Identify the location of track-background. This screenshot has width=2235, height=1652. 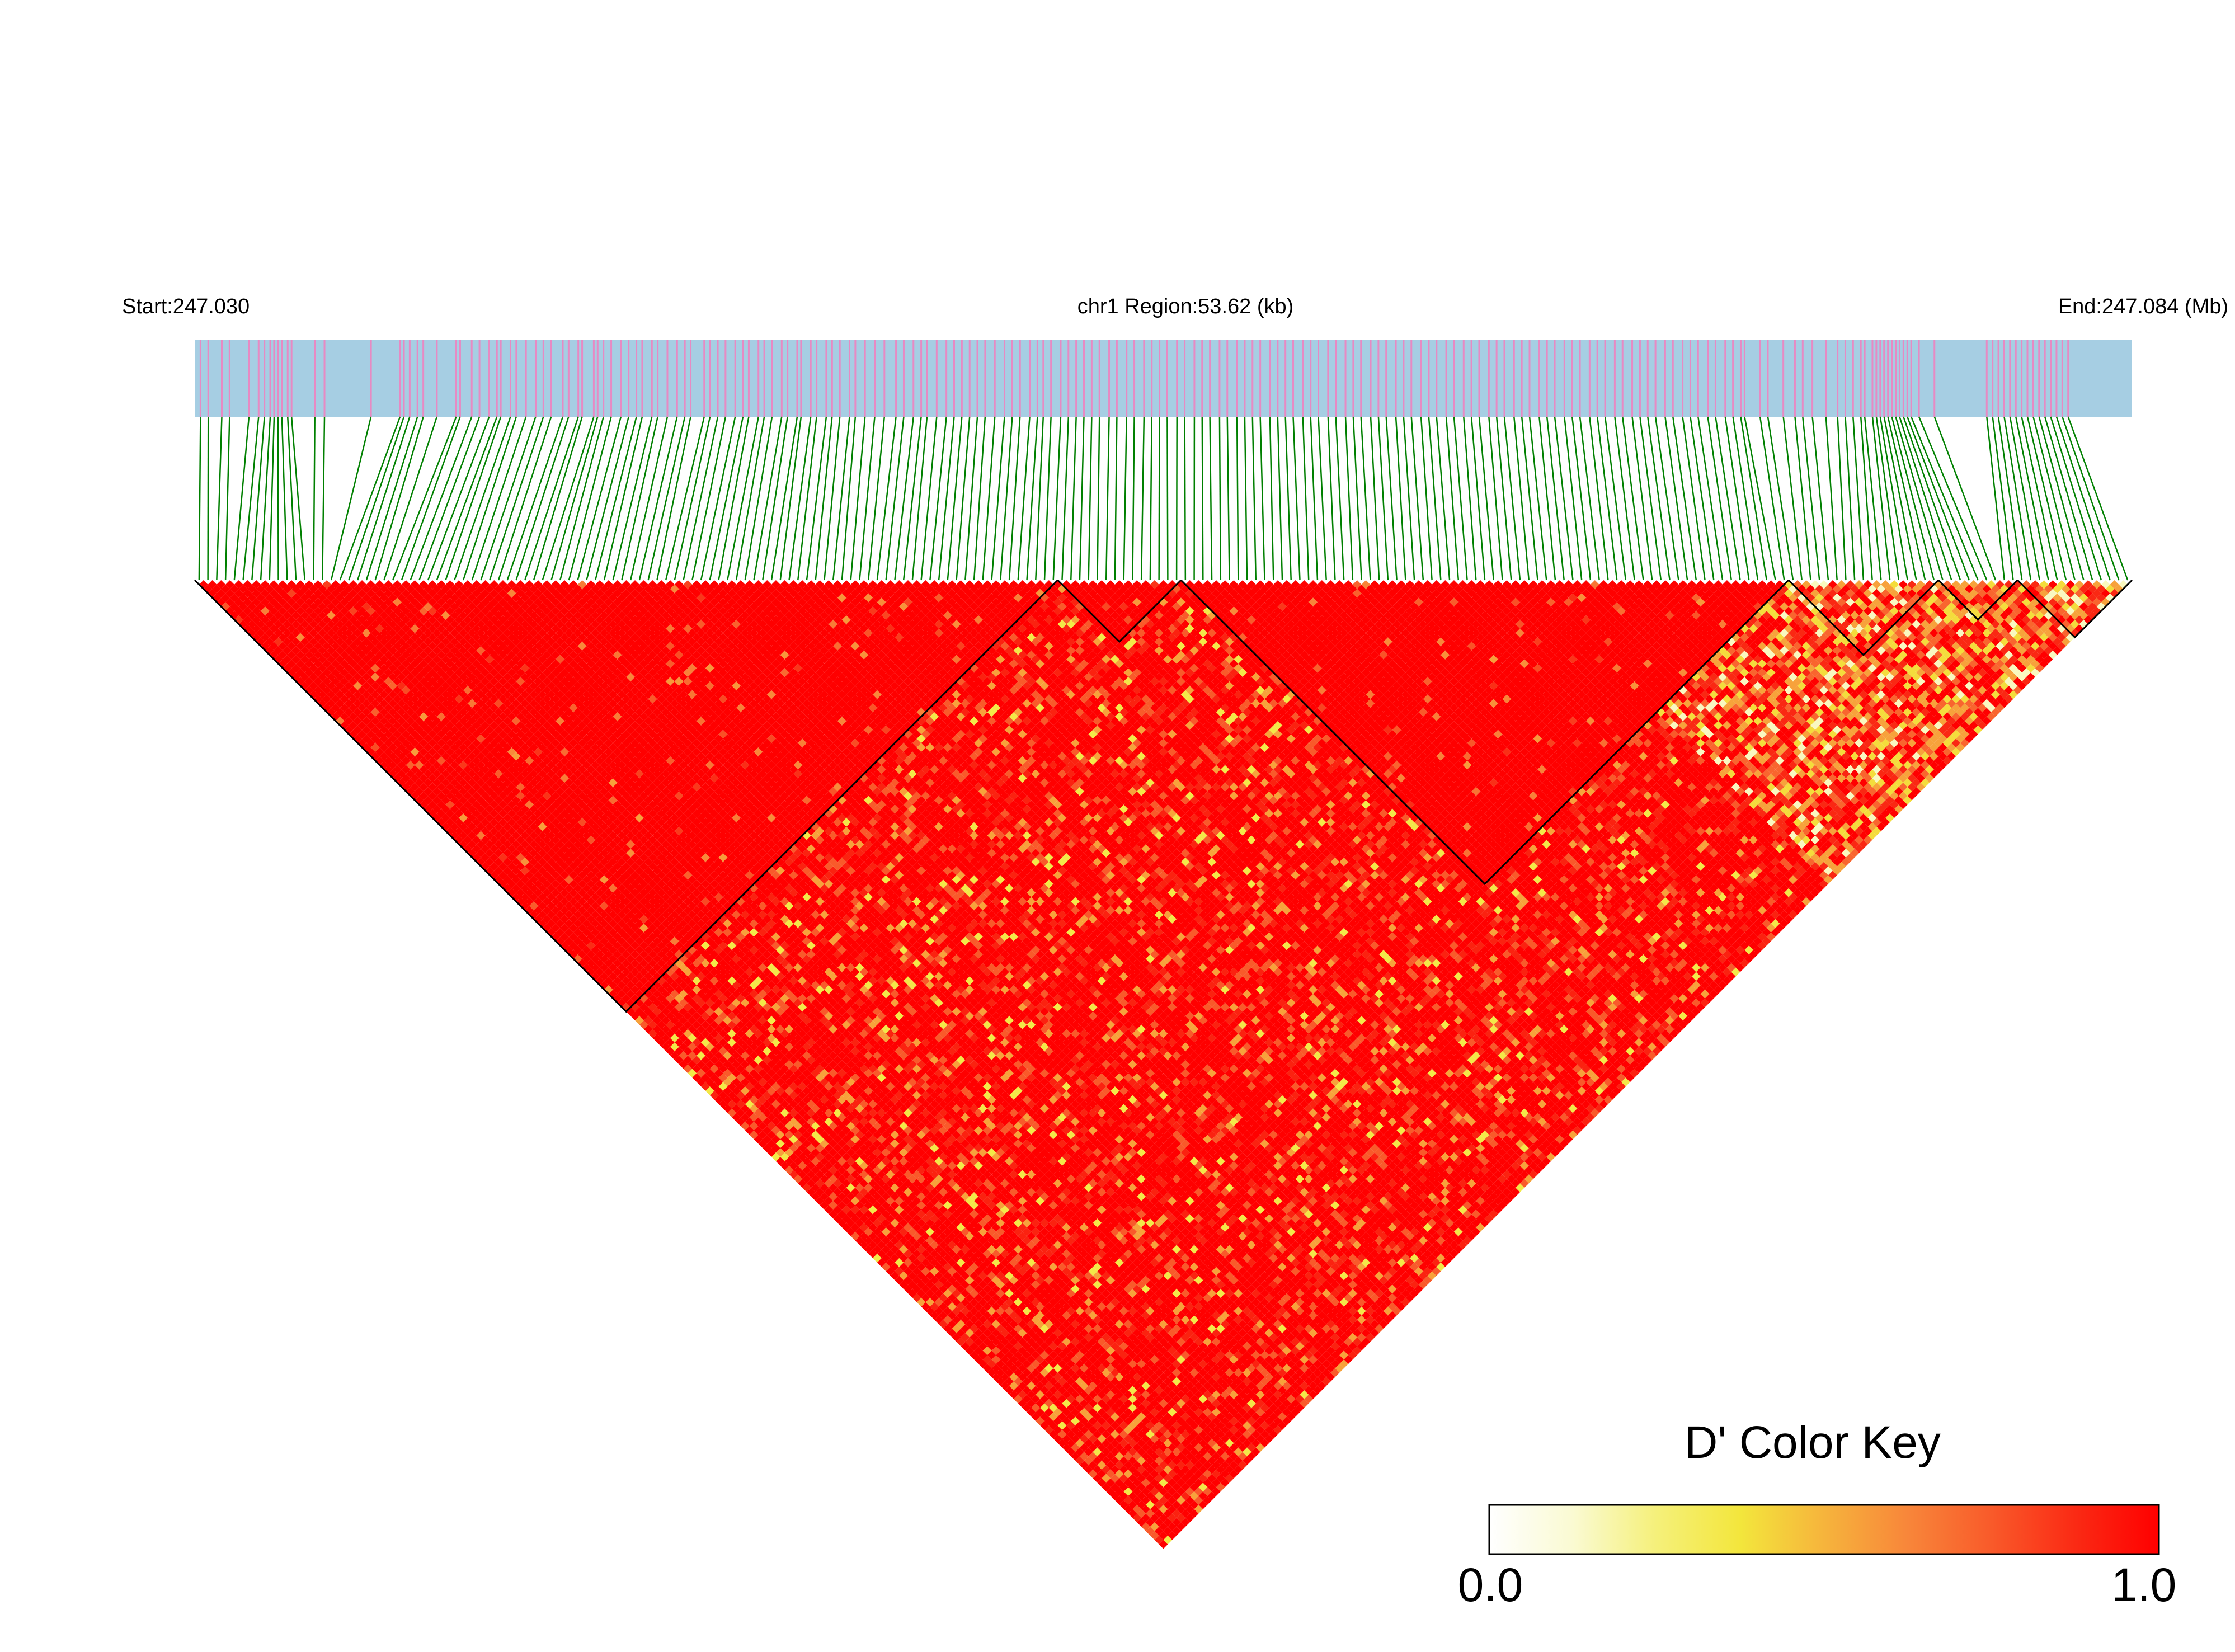
(1163, 379).